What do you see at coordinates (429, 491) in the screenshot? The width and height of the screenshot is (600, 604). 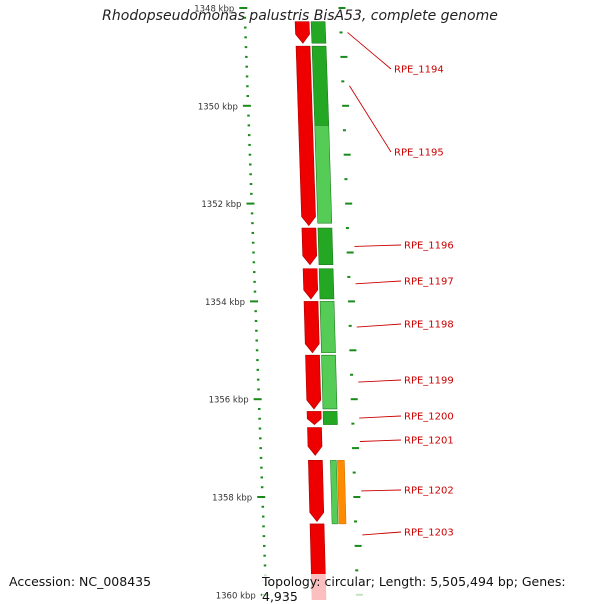 I see `gene-label: RPE_1202` at bounding box center [429, 491].